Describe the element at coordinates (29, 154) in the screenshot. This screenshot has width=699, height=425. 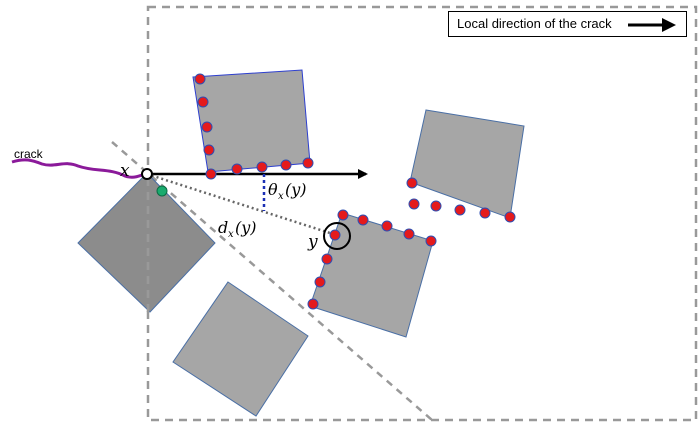
I see `crack-label: crack` at that location.